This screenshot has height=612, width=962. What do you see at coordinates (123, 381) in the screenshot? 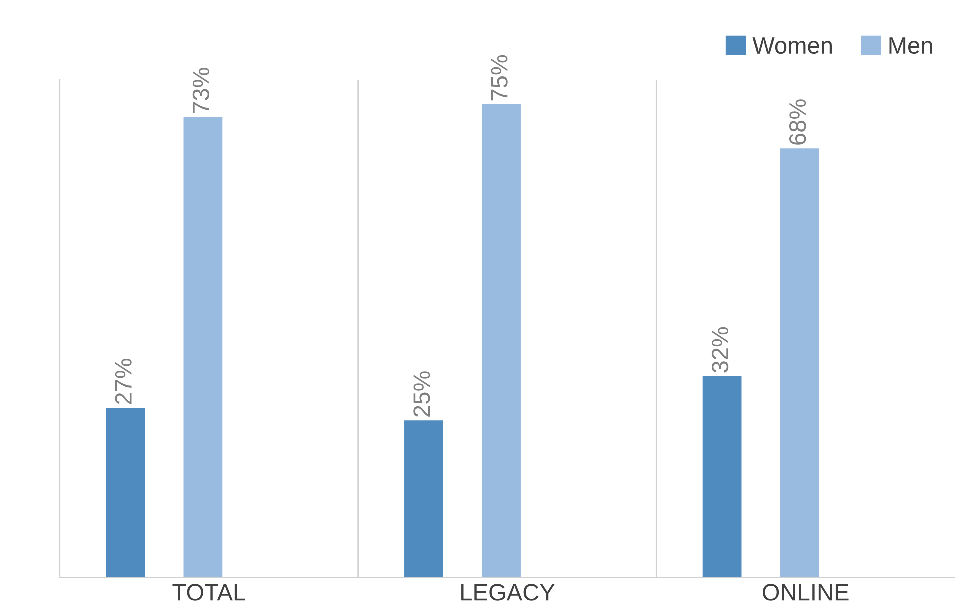
I see `data-label: 27%` at bounding box center [123, 381].